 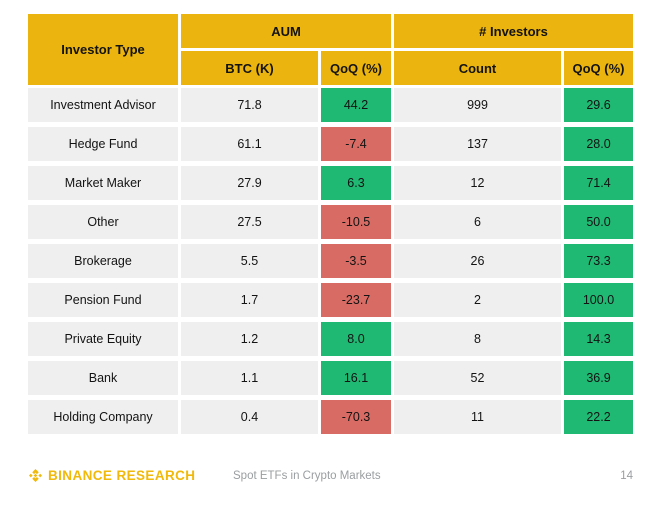 I want to click on cell-investors-qoq: 22.2, so click(x=598, y=417).